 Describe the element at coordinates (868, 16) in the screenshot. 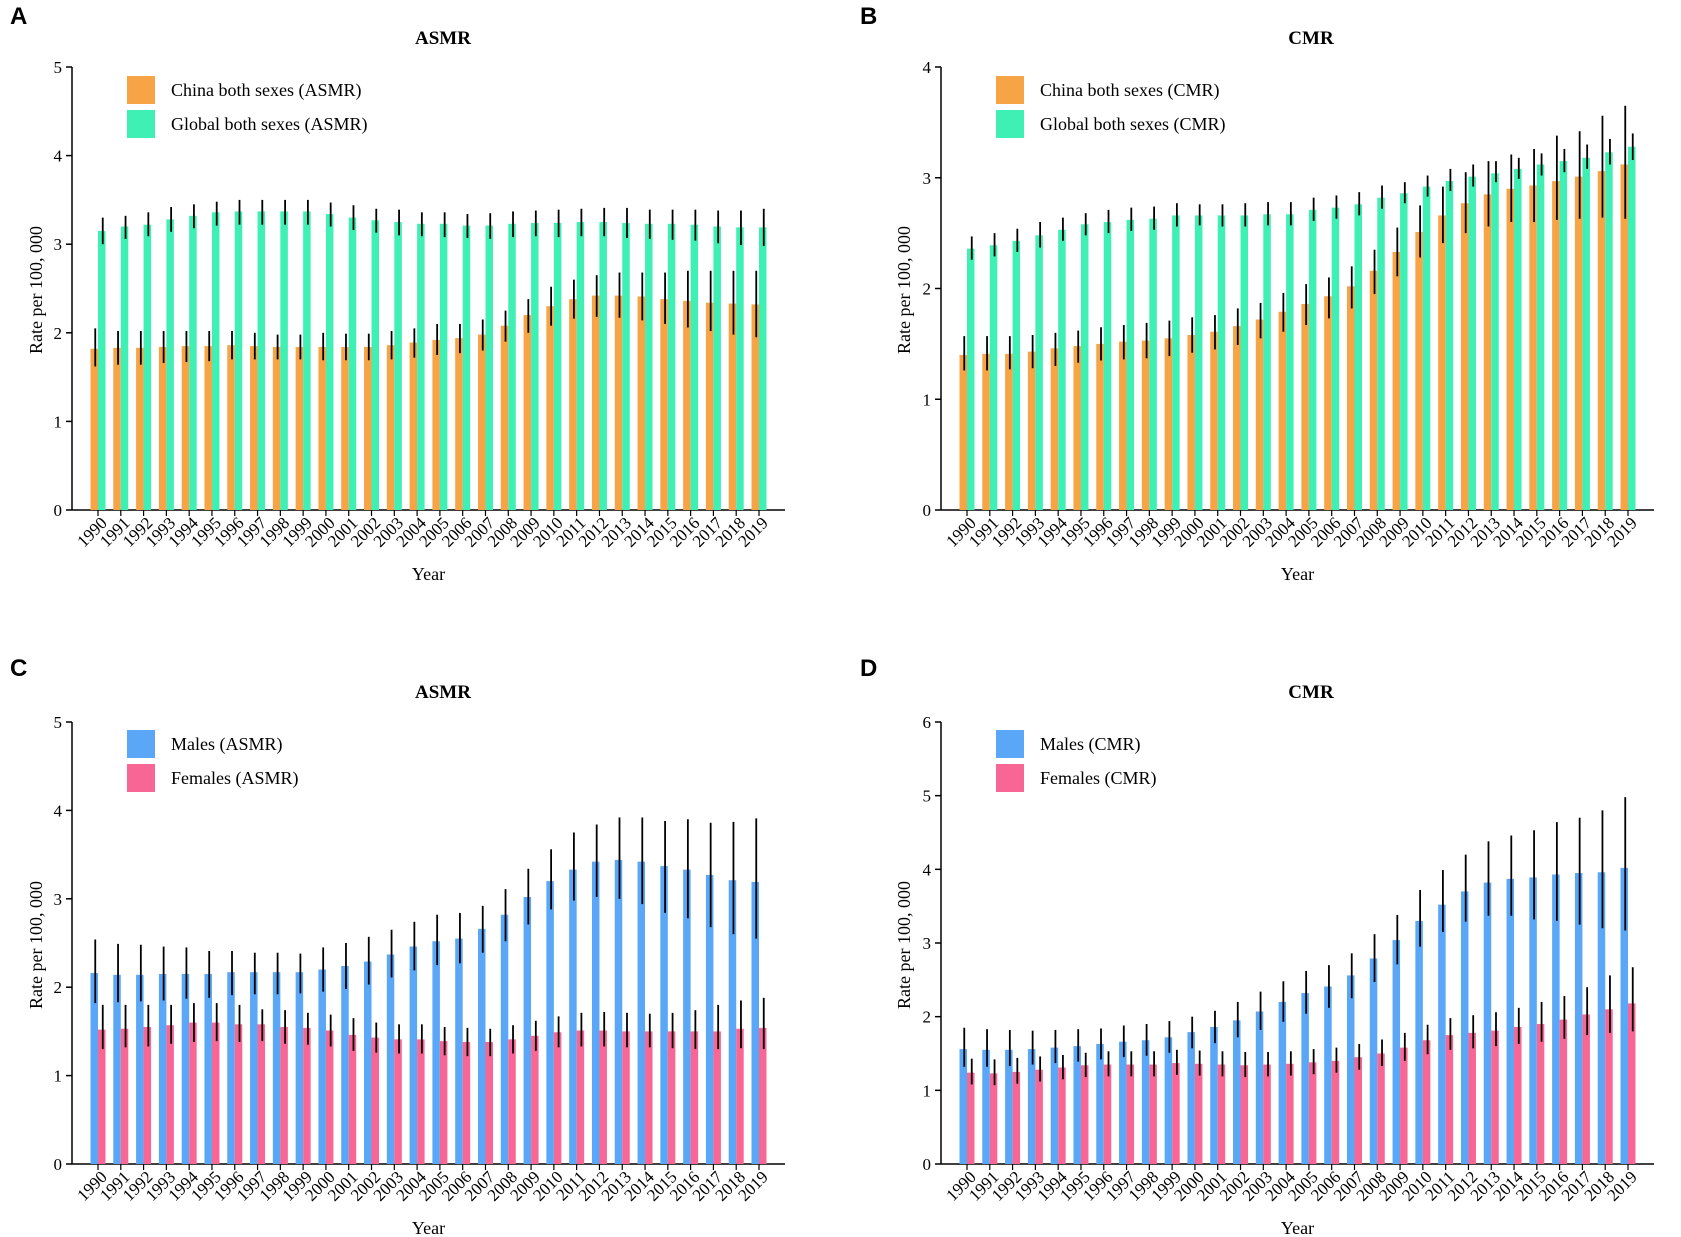

I see `panel-letter: B` at that location.